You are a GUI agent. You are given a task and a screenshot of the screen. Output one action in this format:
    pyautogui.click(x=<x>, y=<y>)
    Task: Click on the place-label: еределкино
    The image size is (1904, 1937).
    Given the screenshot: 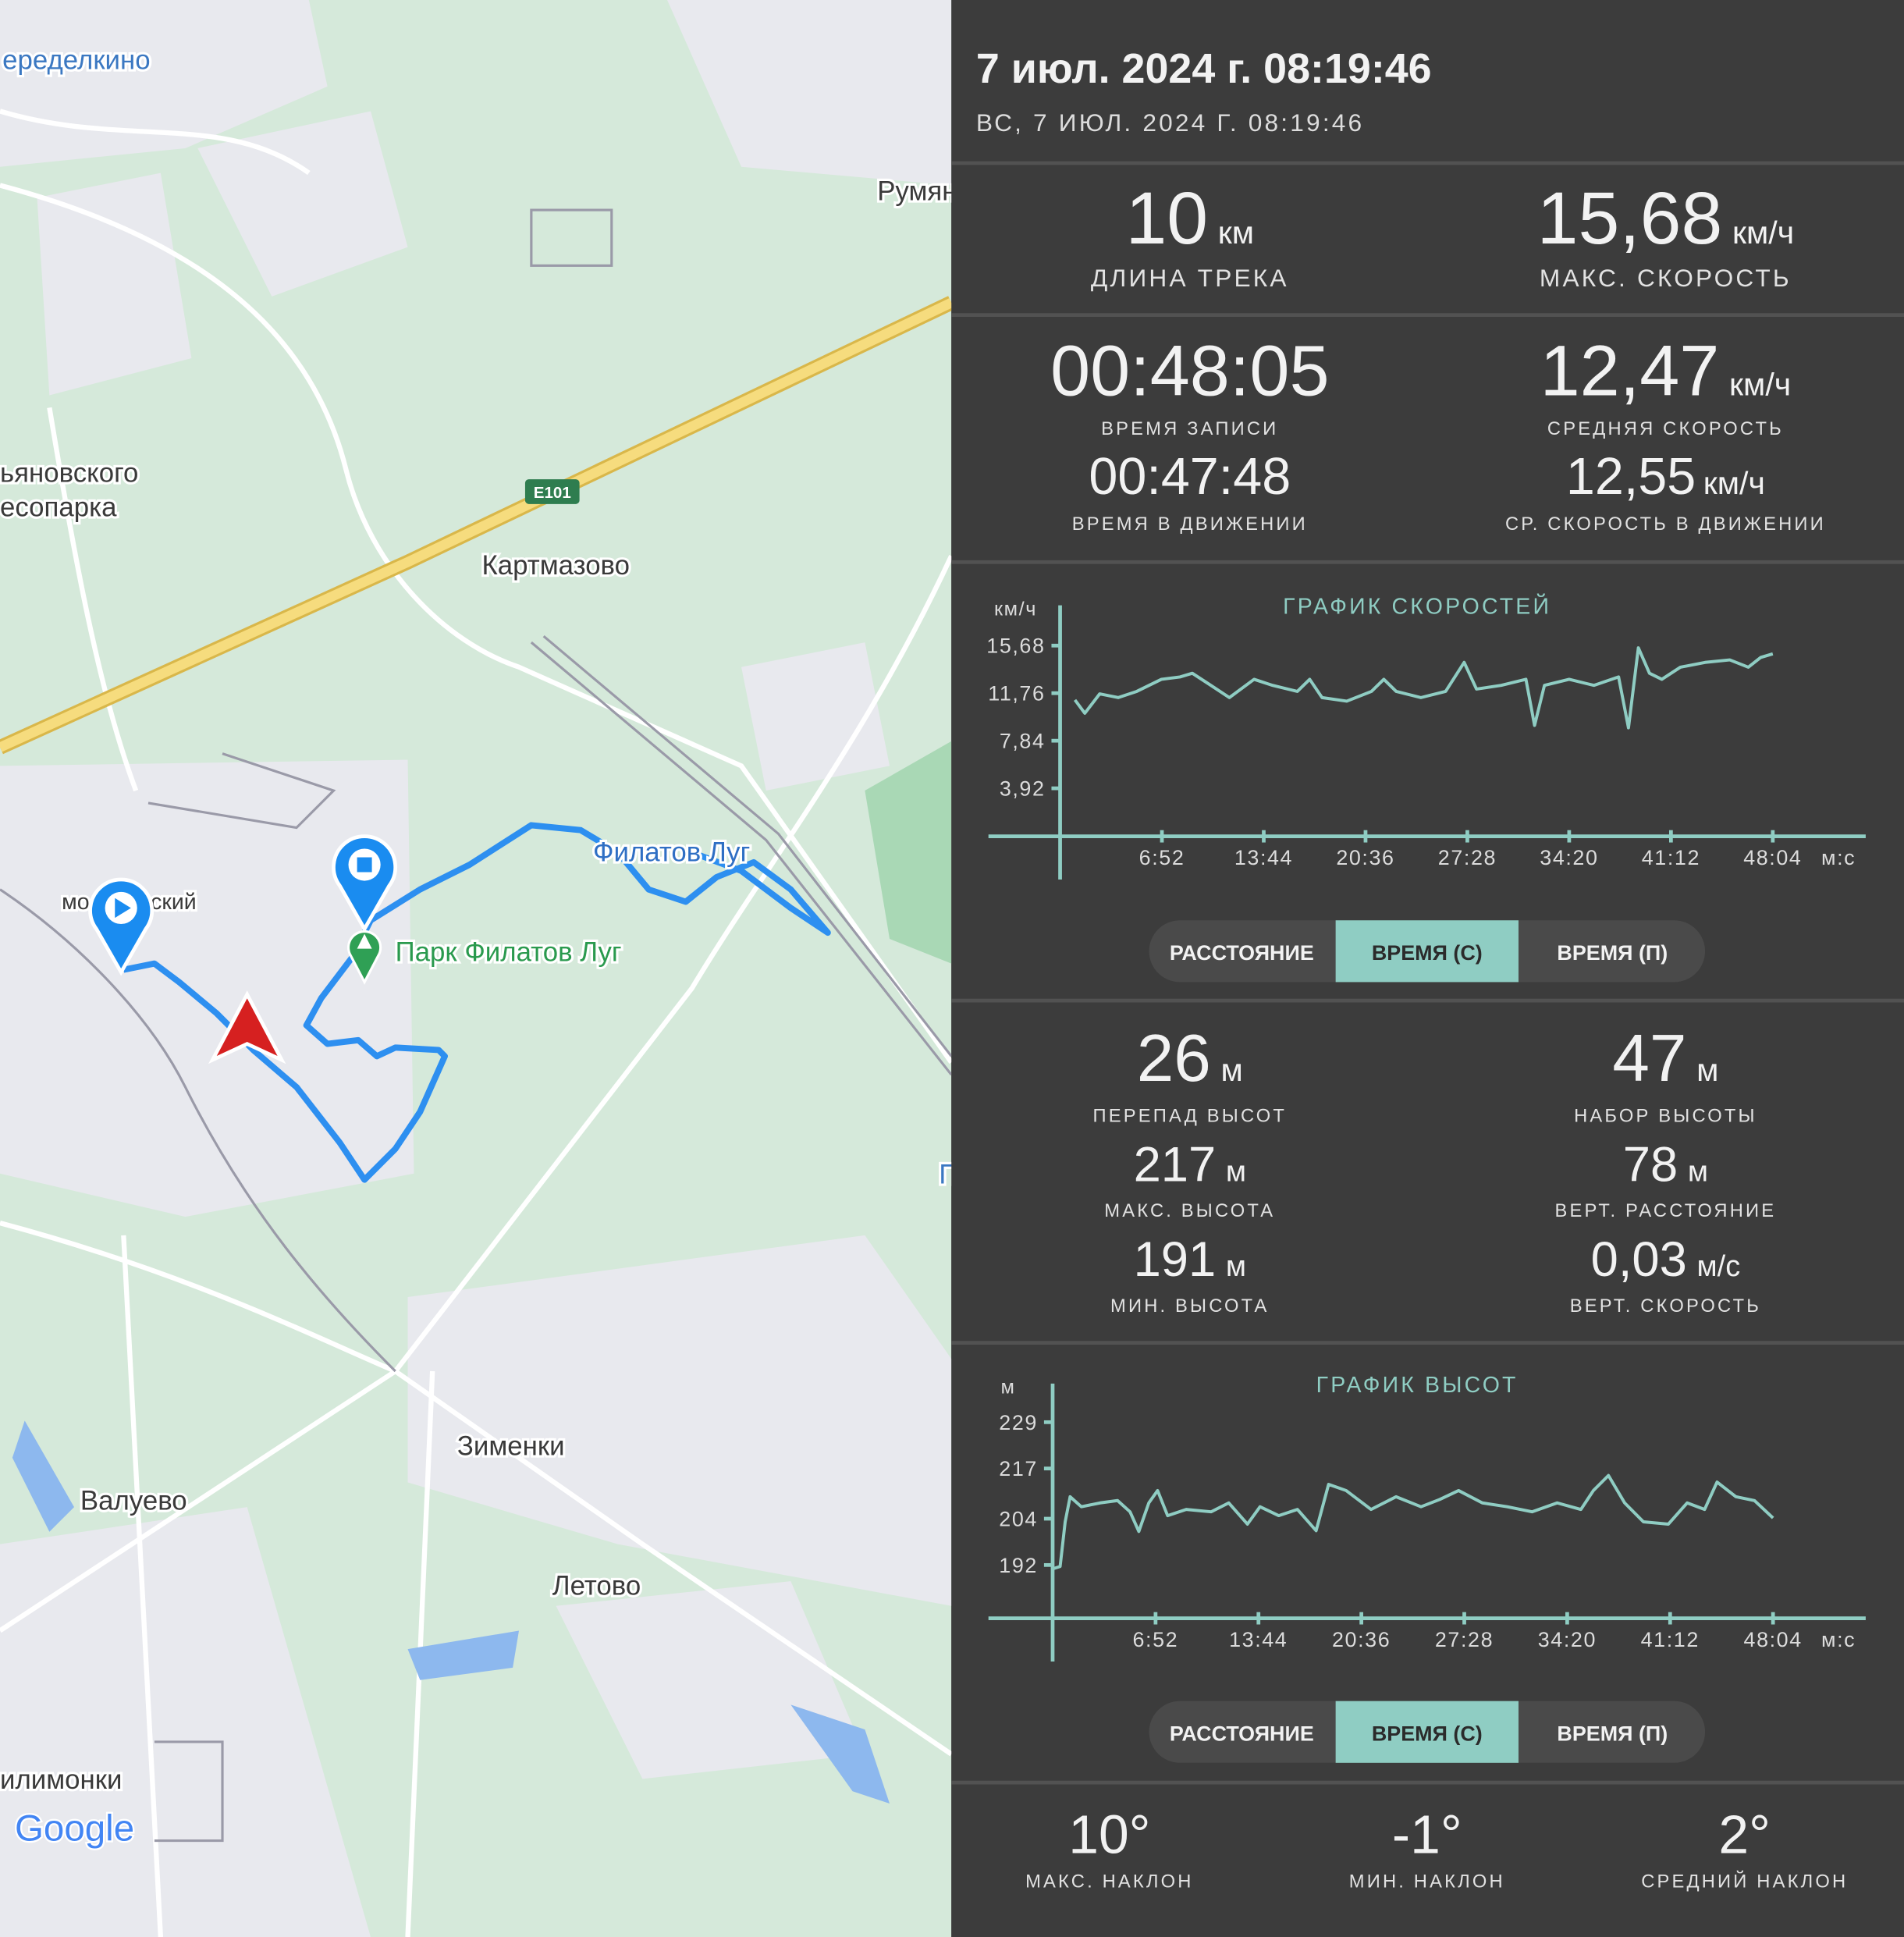 What is the action you would take?
    pyautogui.click(x=76, y=60)
    